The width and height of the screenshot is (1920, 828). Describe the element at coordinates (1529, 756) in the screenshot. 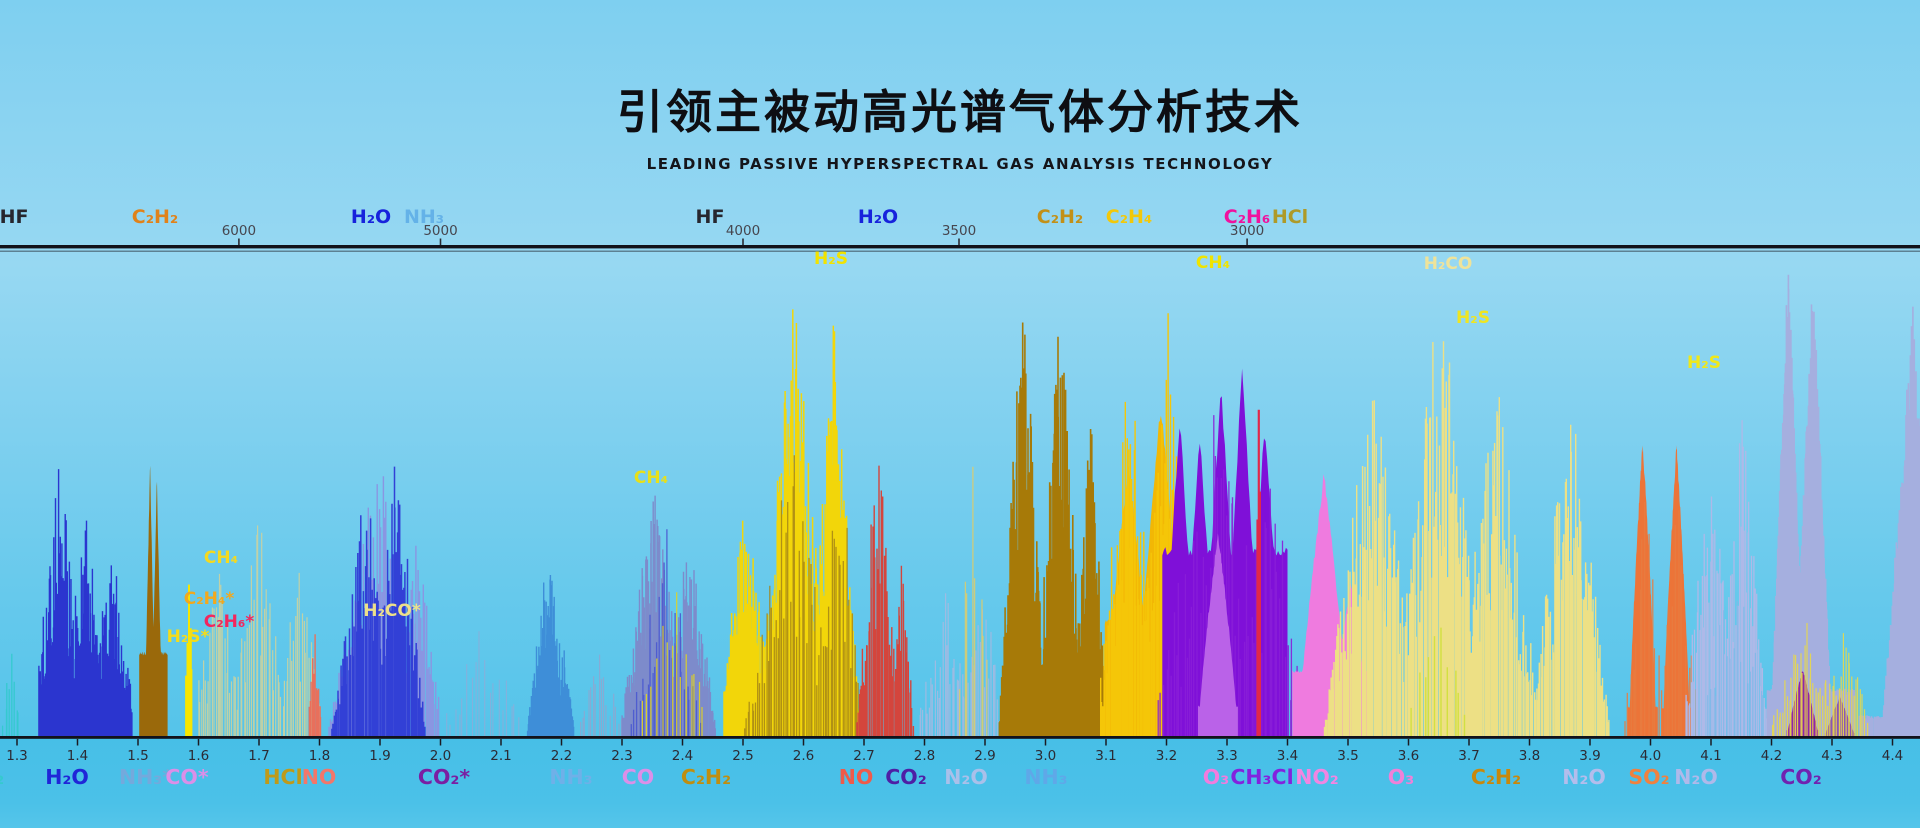

I see `bottom-axis-tick-label: 3.8` at that location.